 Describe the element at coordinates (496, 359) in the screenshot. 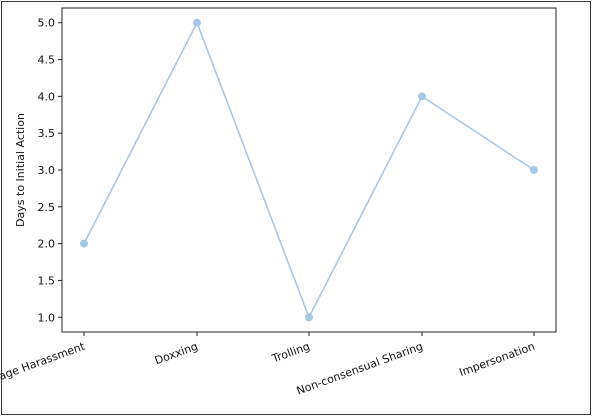

I see `x-tick-label: Impersonation` at that location.